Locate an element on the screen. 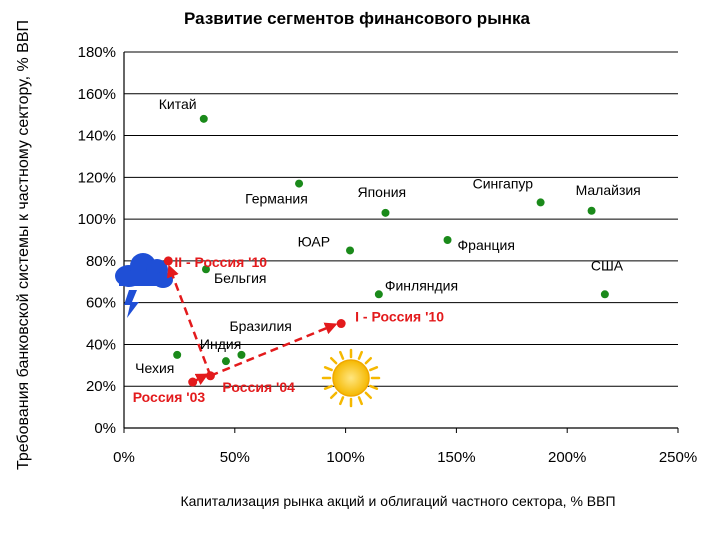 Image resolution: width=720 pixels, height=540 pixels. russia-label: II - Россия '10 is located at coordinates (220, 262).